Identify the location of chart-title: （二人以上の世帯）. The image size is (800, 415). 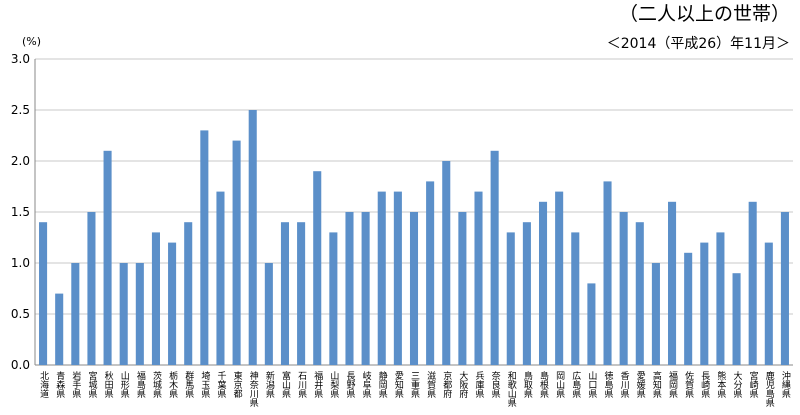
(704, 14).